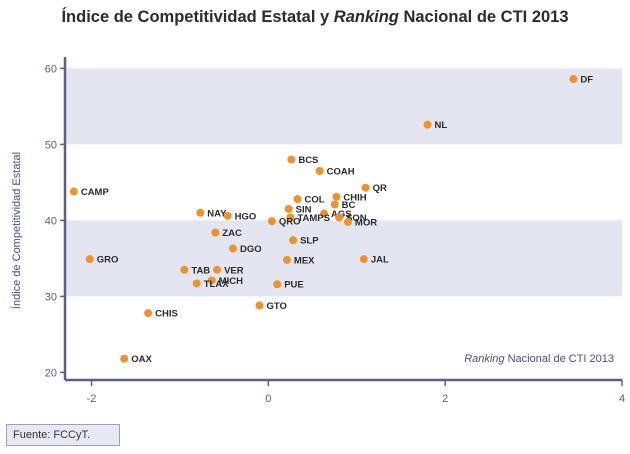 The height and width of the screenshot is (454, 630). I want to click on data-point-qr, so click(365, 187).